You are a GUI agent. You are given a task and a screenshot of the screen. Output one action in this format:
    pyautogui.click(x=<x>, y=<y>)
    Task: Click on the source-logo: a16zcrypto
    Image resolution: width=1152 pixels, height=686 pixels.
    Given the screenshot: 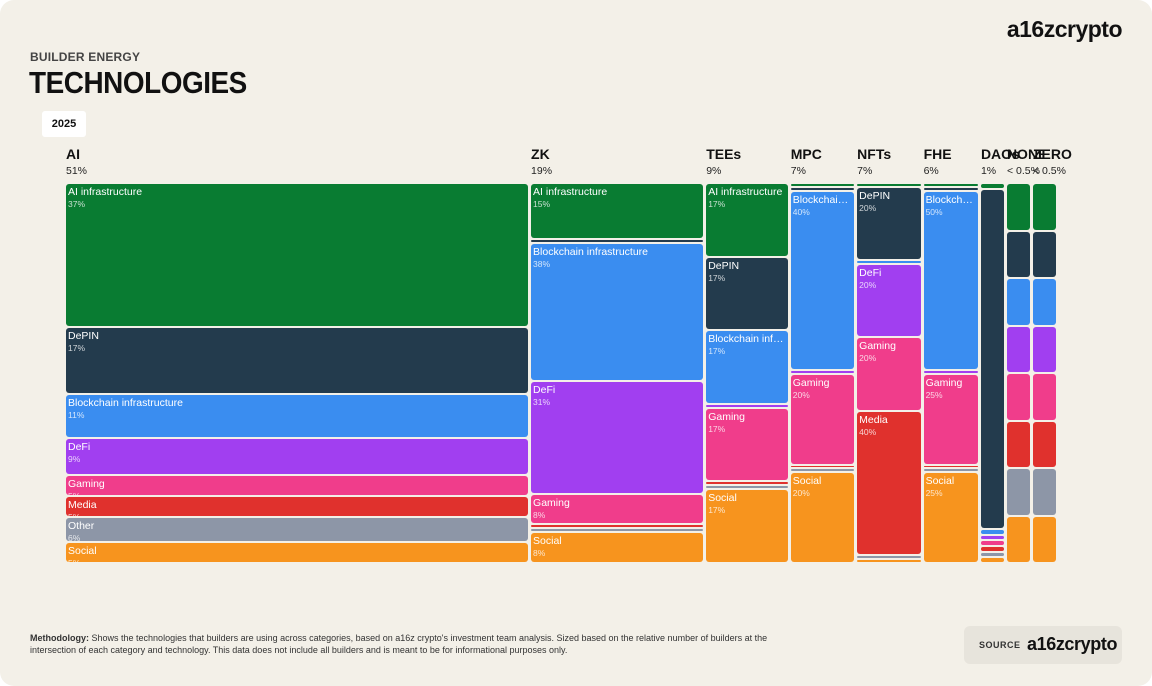 What is the action you would take?
    pyautogui.click(x=1072, y=644)
    